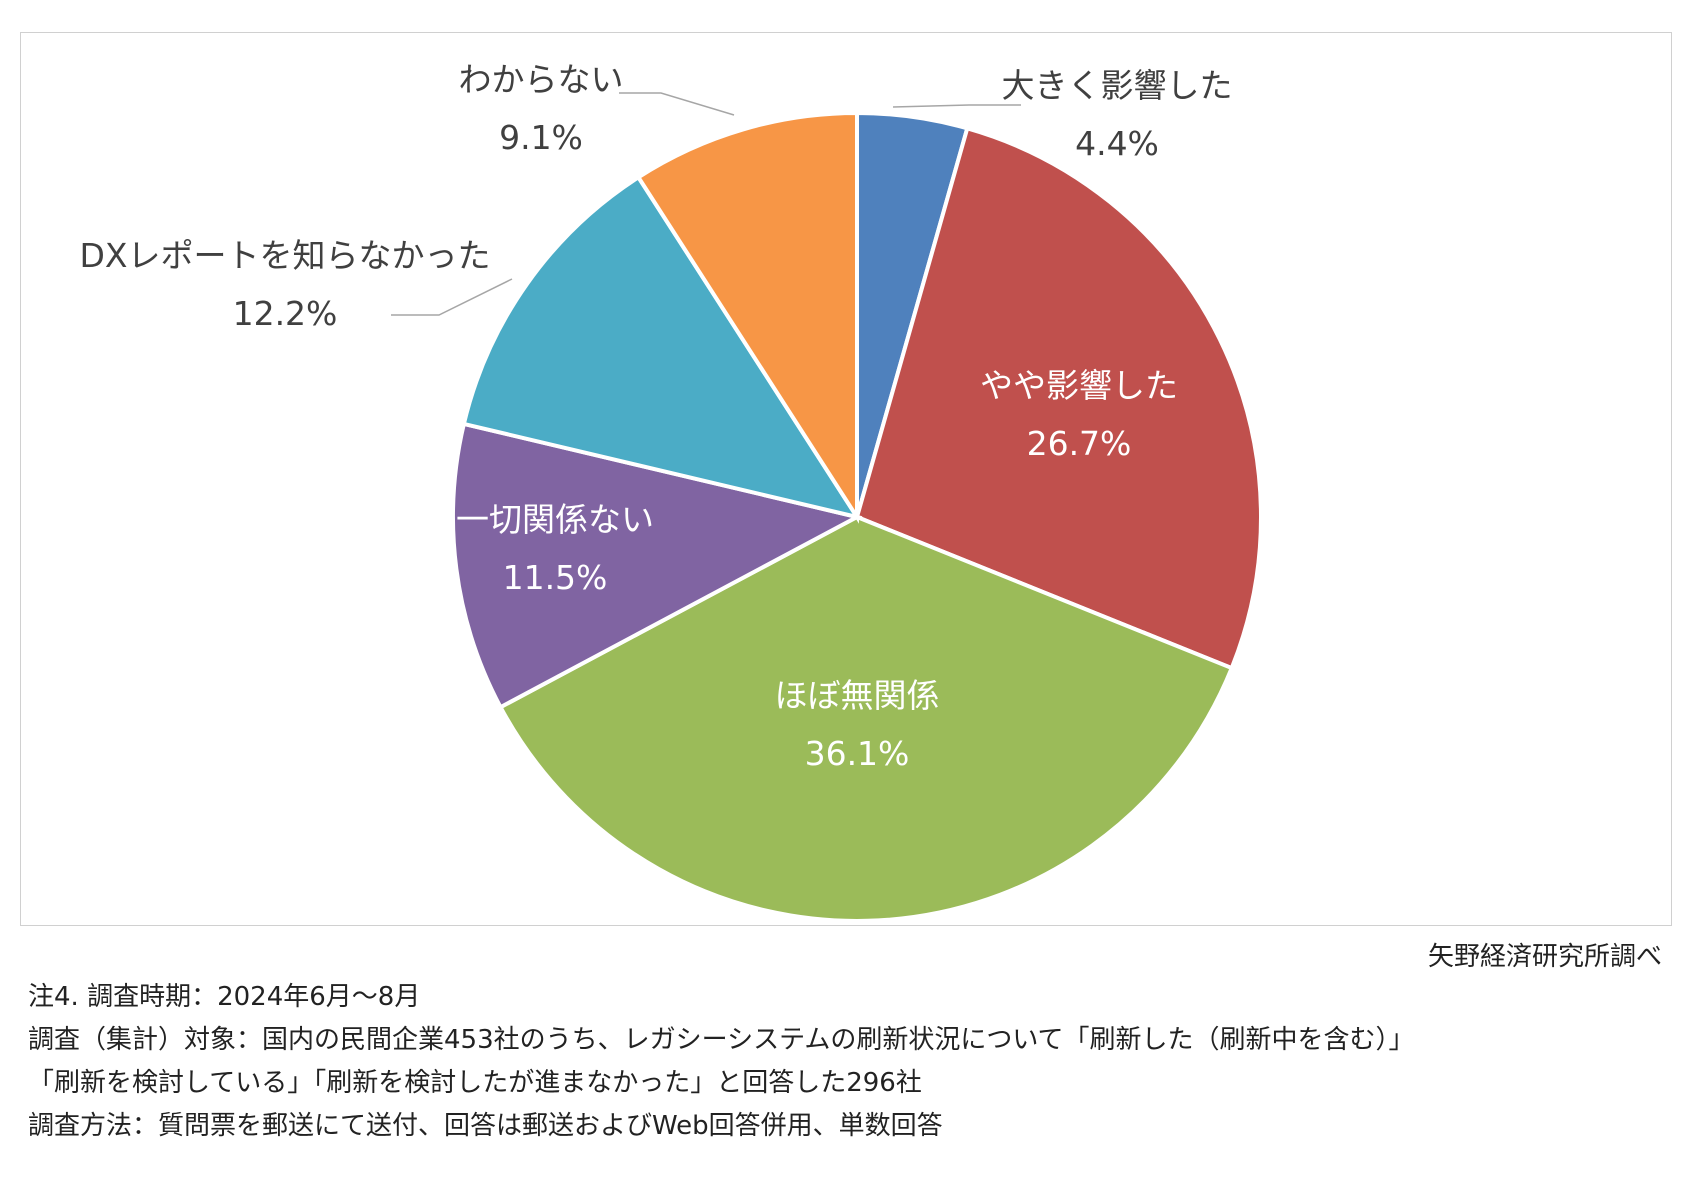 This screenshot has width=1692, height=1200. Describe the element at coordinates (555, 519) in the screenshot. I see `slice-label: 一切関係ない` at that location.